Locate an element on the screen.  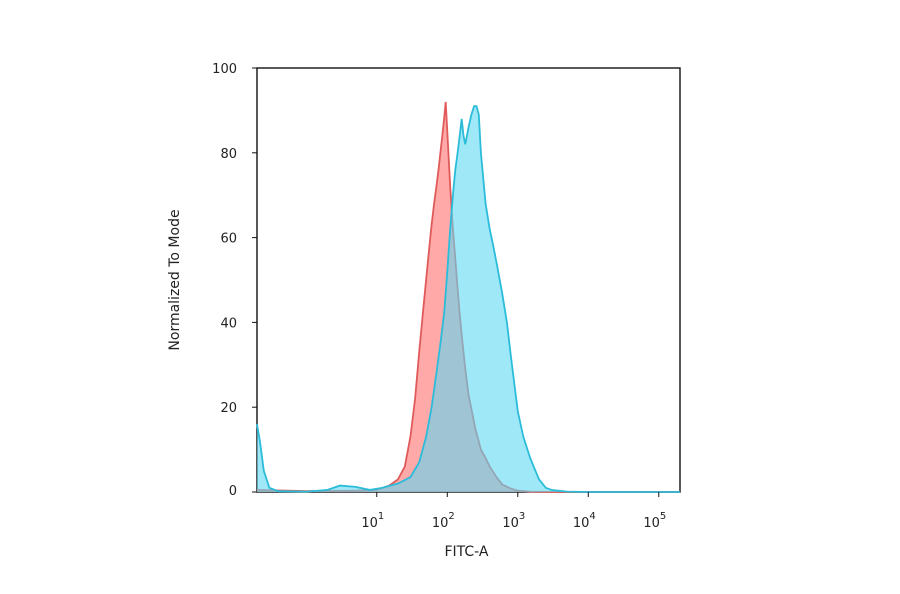
y-tick-label: 0 is located at coordinates (233, 491).